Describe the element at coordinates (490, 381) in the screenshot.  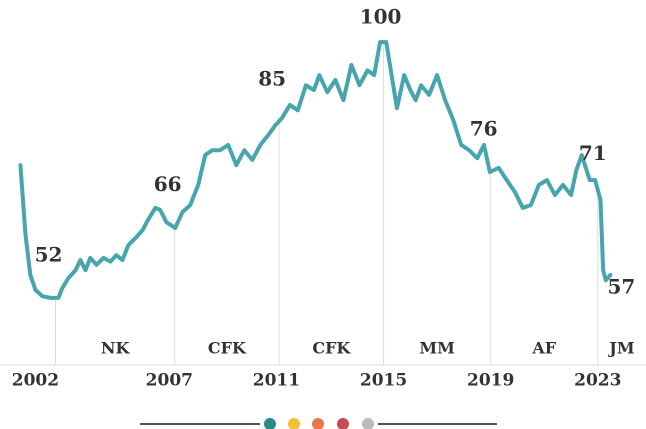
I see `x-tick-label: 2019` at that location.